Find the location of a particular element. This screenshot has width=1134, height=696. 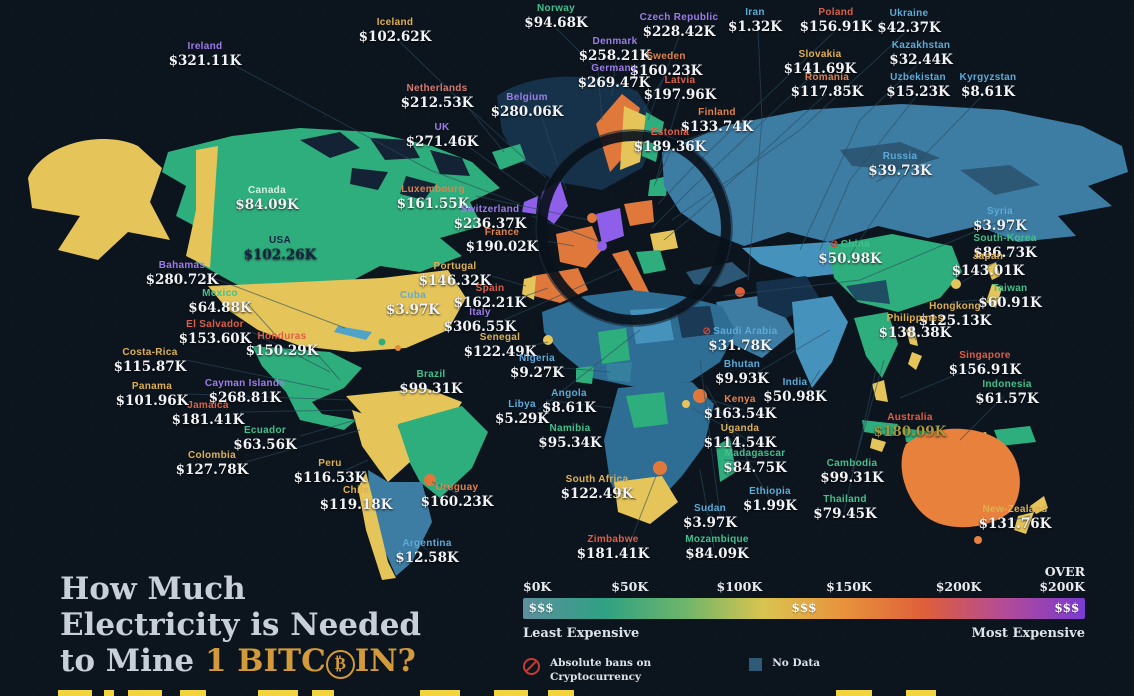

country-name: Senegal is located at coordinates (500, 337).